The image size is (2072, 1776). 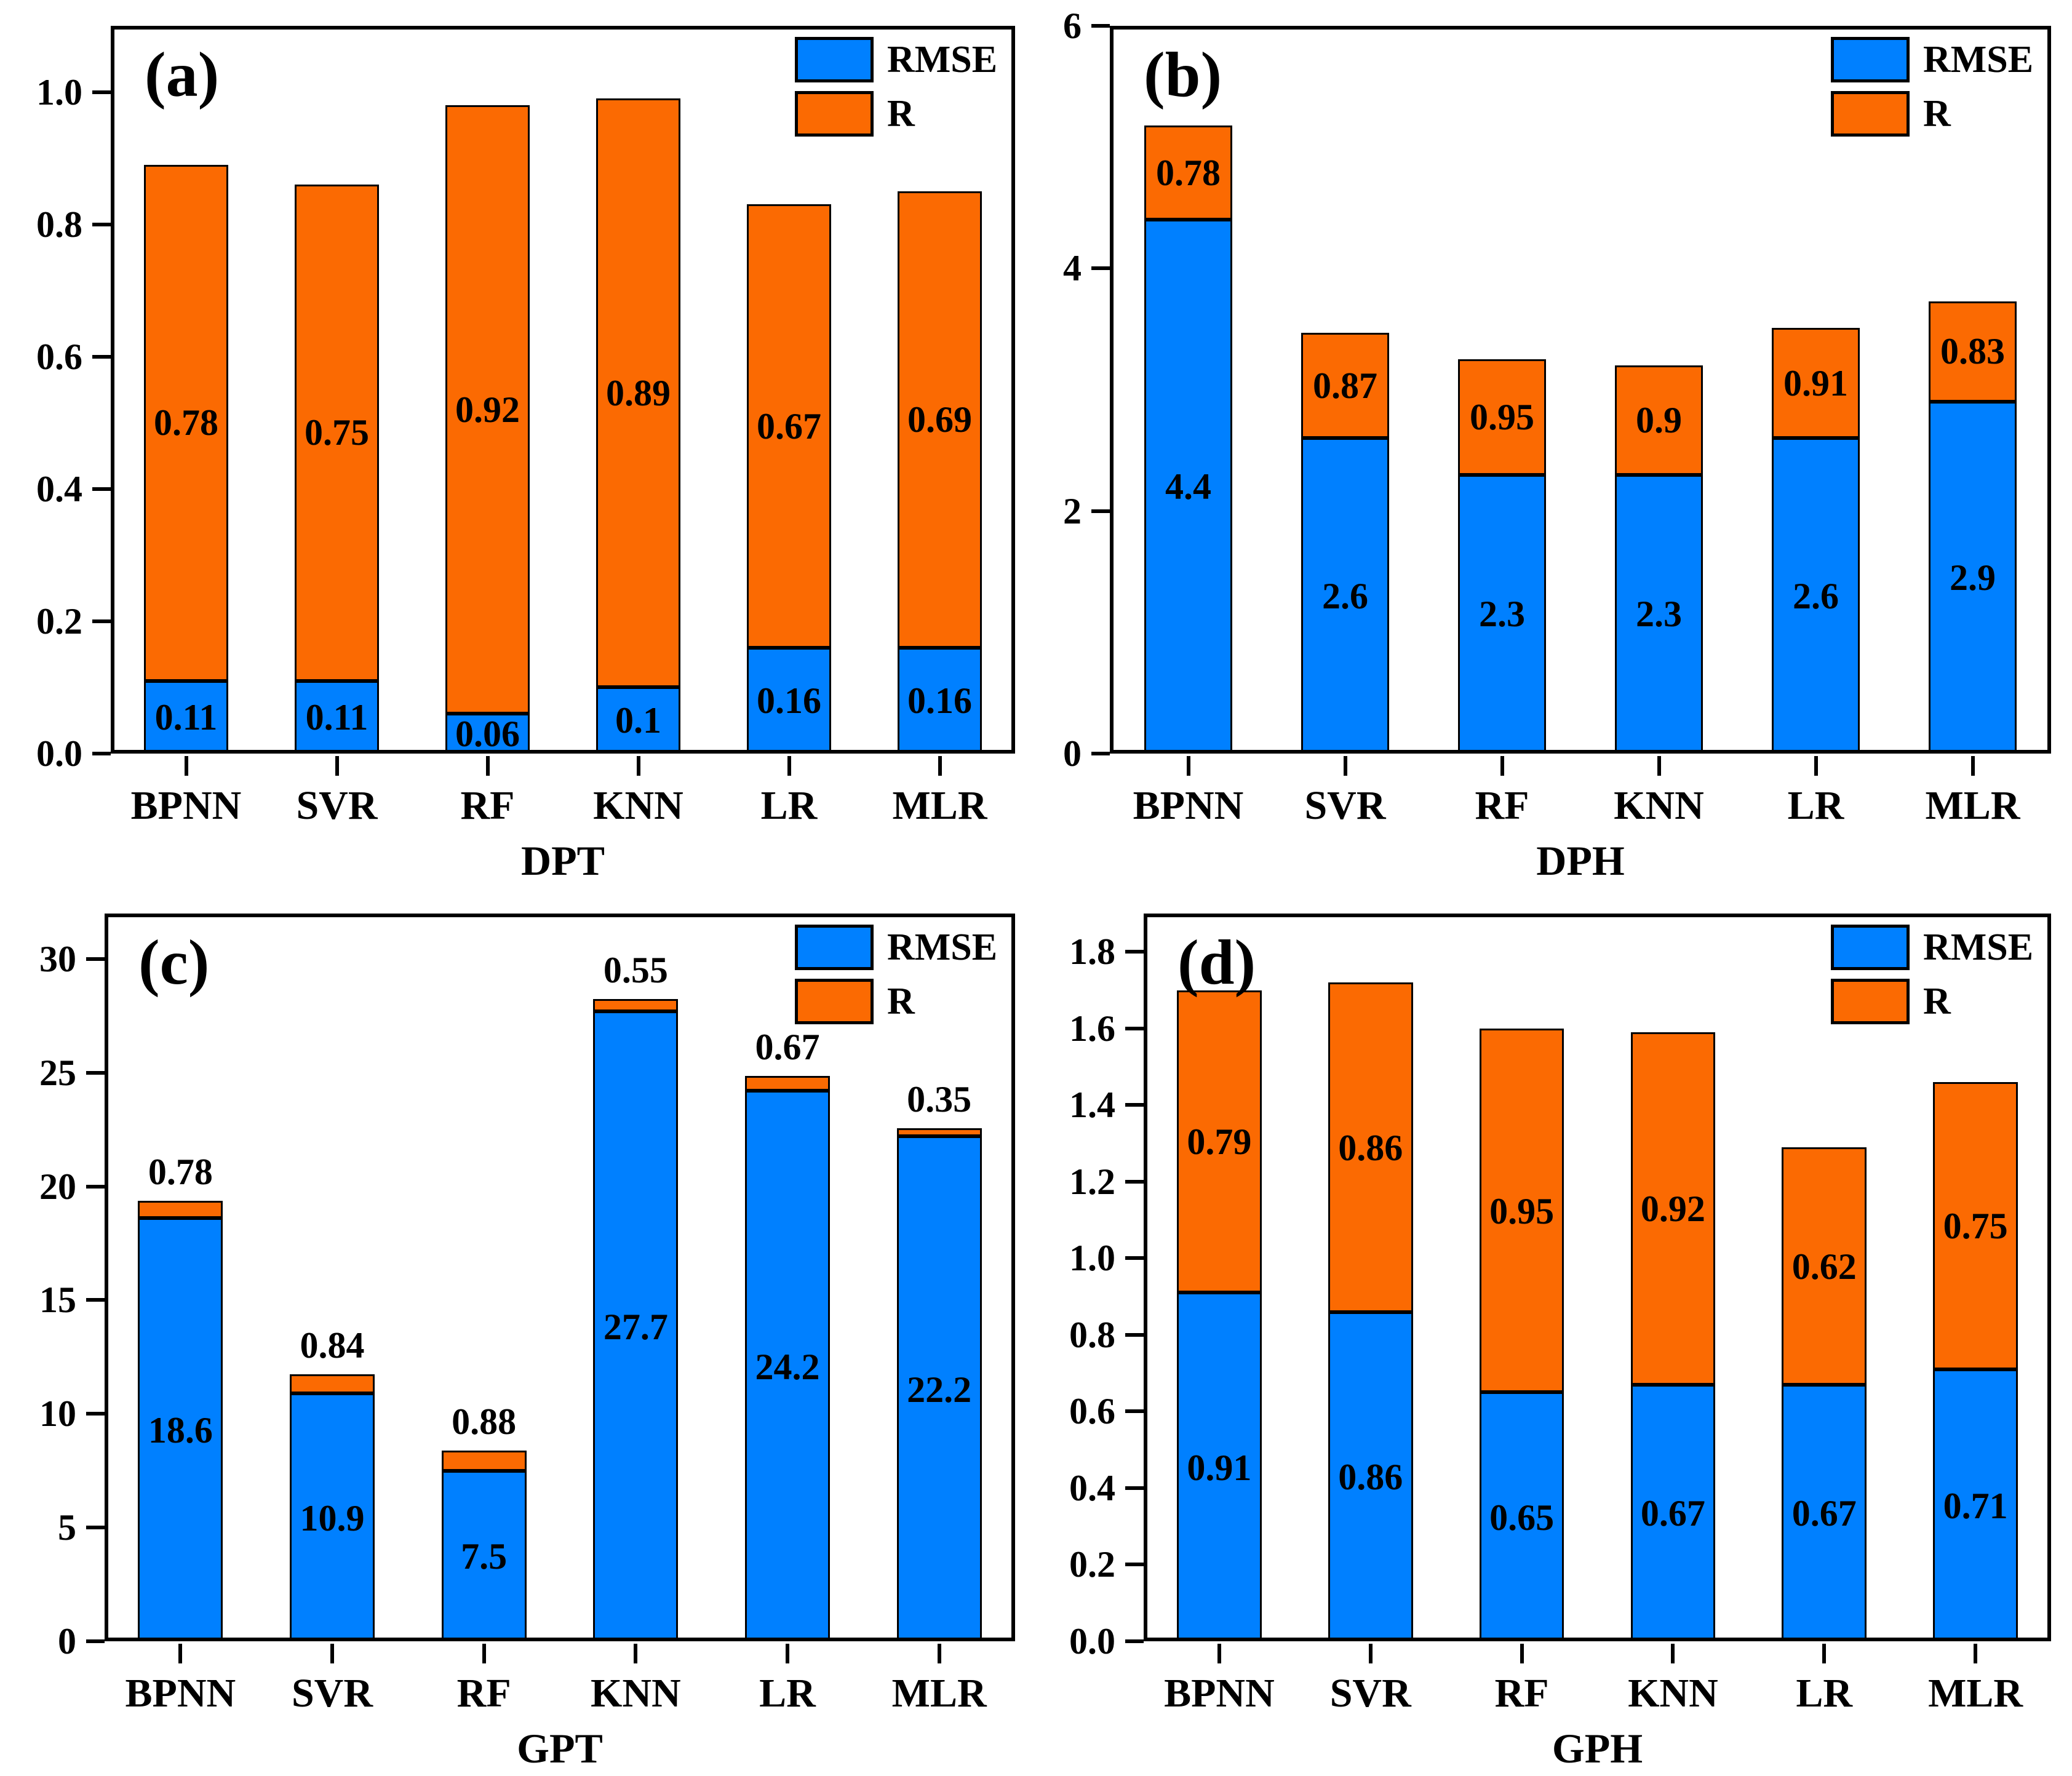 What do you see at coordinates (943, 947) in the screenshot?
I see `legend-label-rmse: RMSE` at bounding box center [943, 947].